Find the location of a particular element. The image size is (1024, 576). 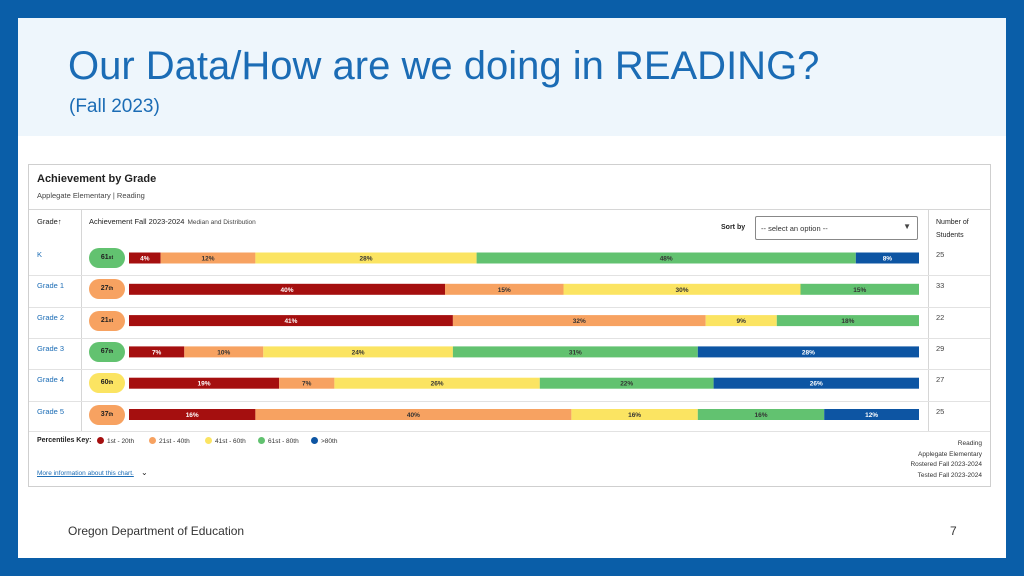

sort-select: -- select an option -- ▼ is located at coordinates (836, 228).